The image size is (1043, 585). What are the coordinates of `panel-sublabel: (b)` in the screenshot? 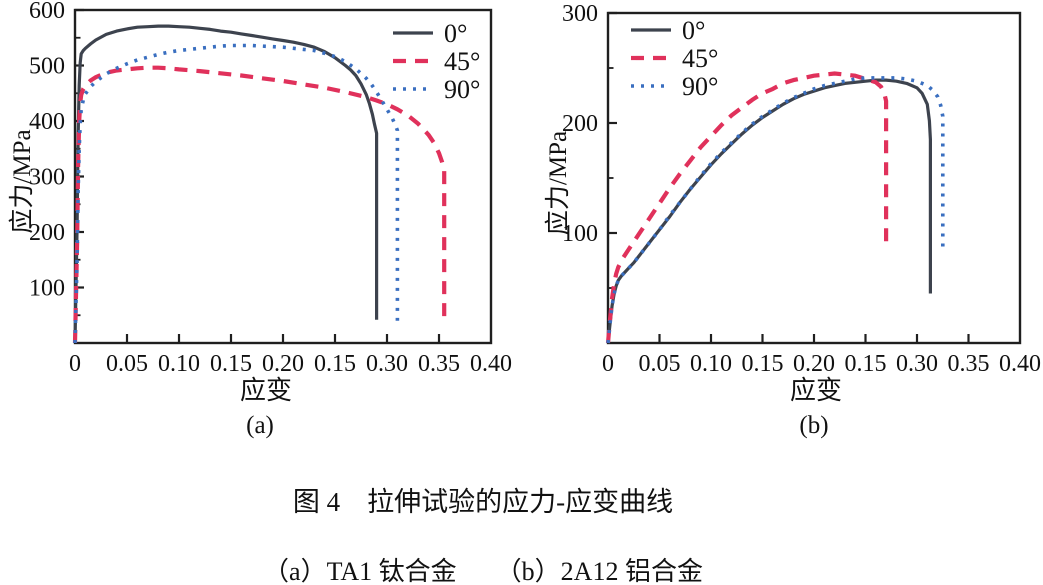 It's located at (813, 425).